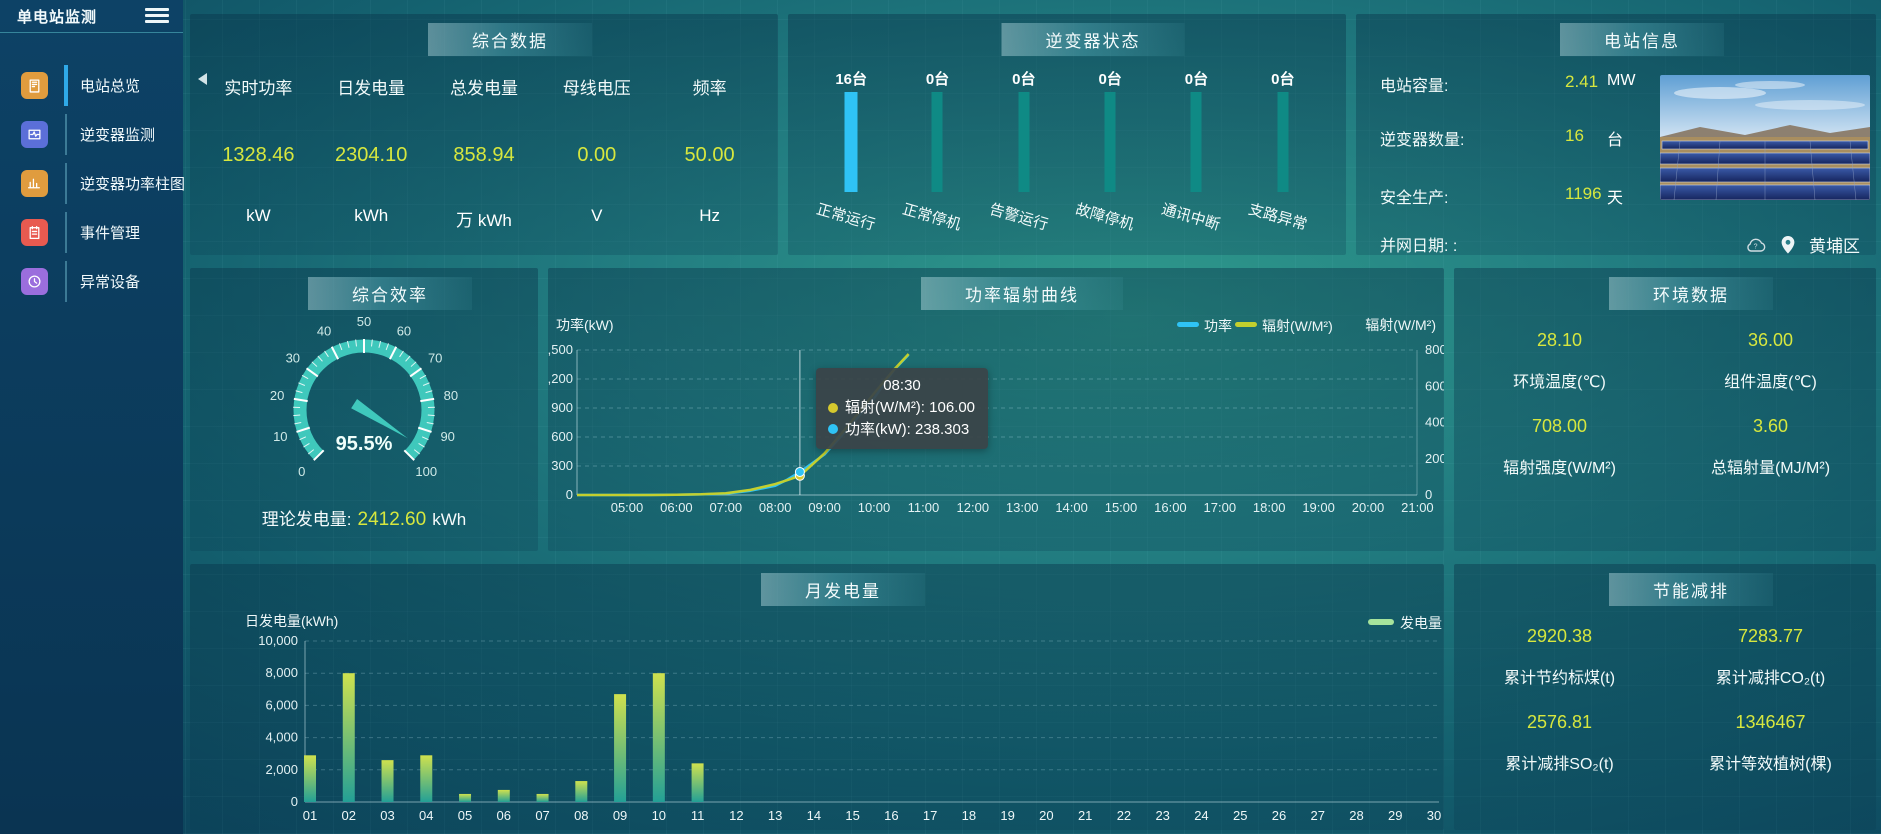 The image size is (1881, 834). What do you see at coordinates (1356, 815) in the screenshot?
I see `svg-text: 28` at bounding box center [1356, 815].